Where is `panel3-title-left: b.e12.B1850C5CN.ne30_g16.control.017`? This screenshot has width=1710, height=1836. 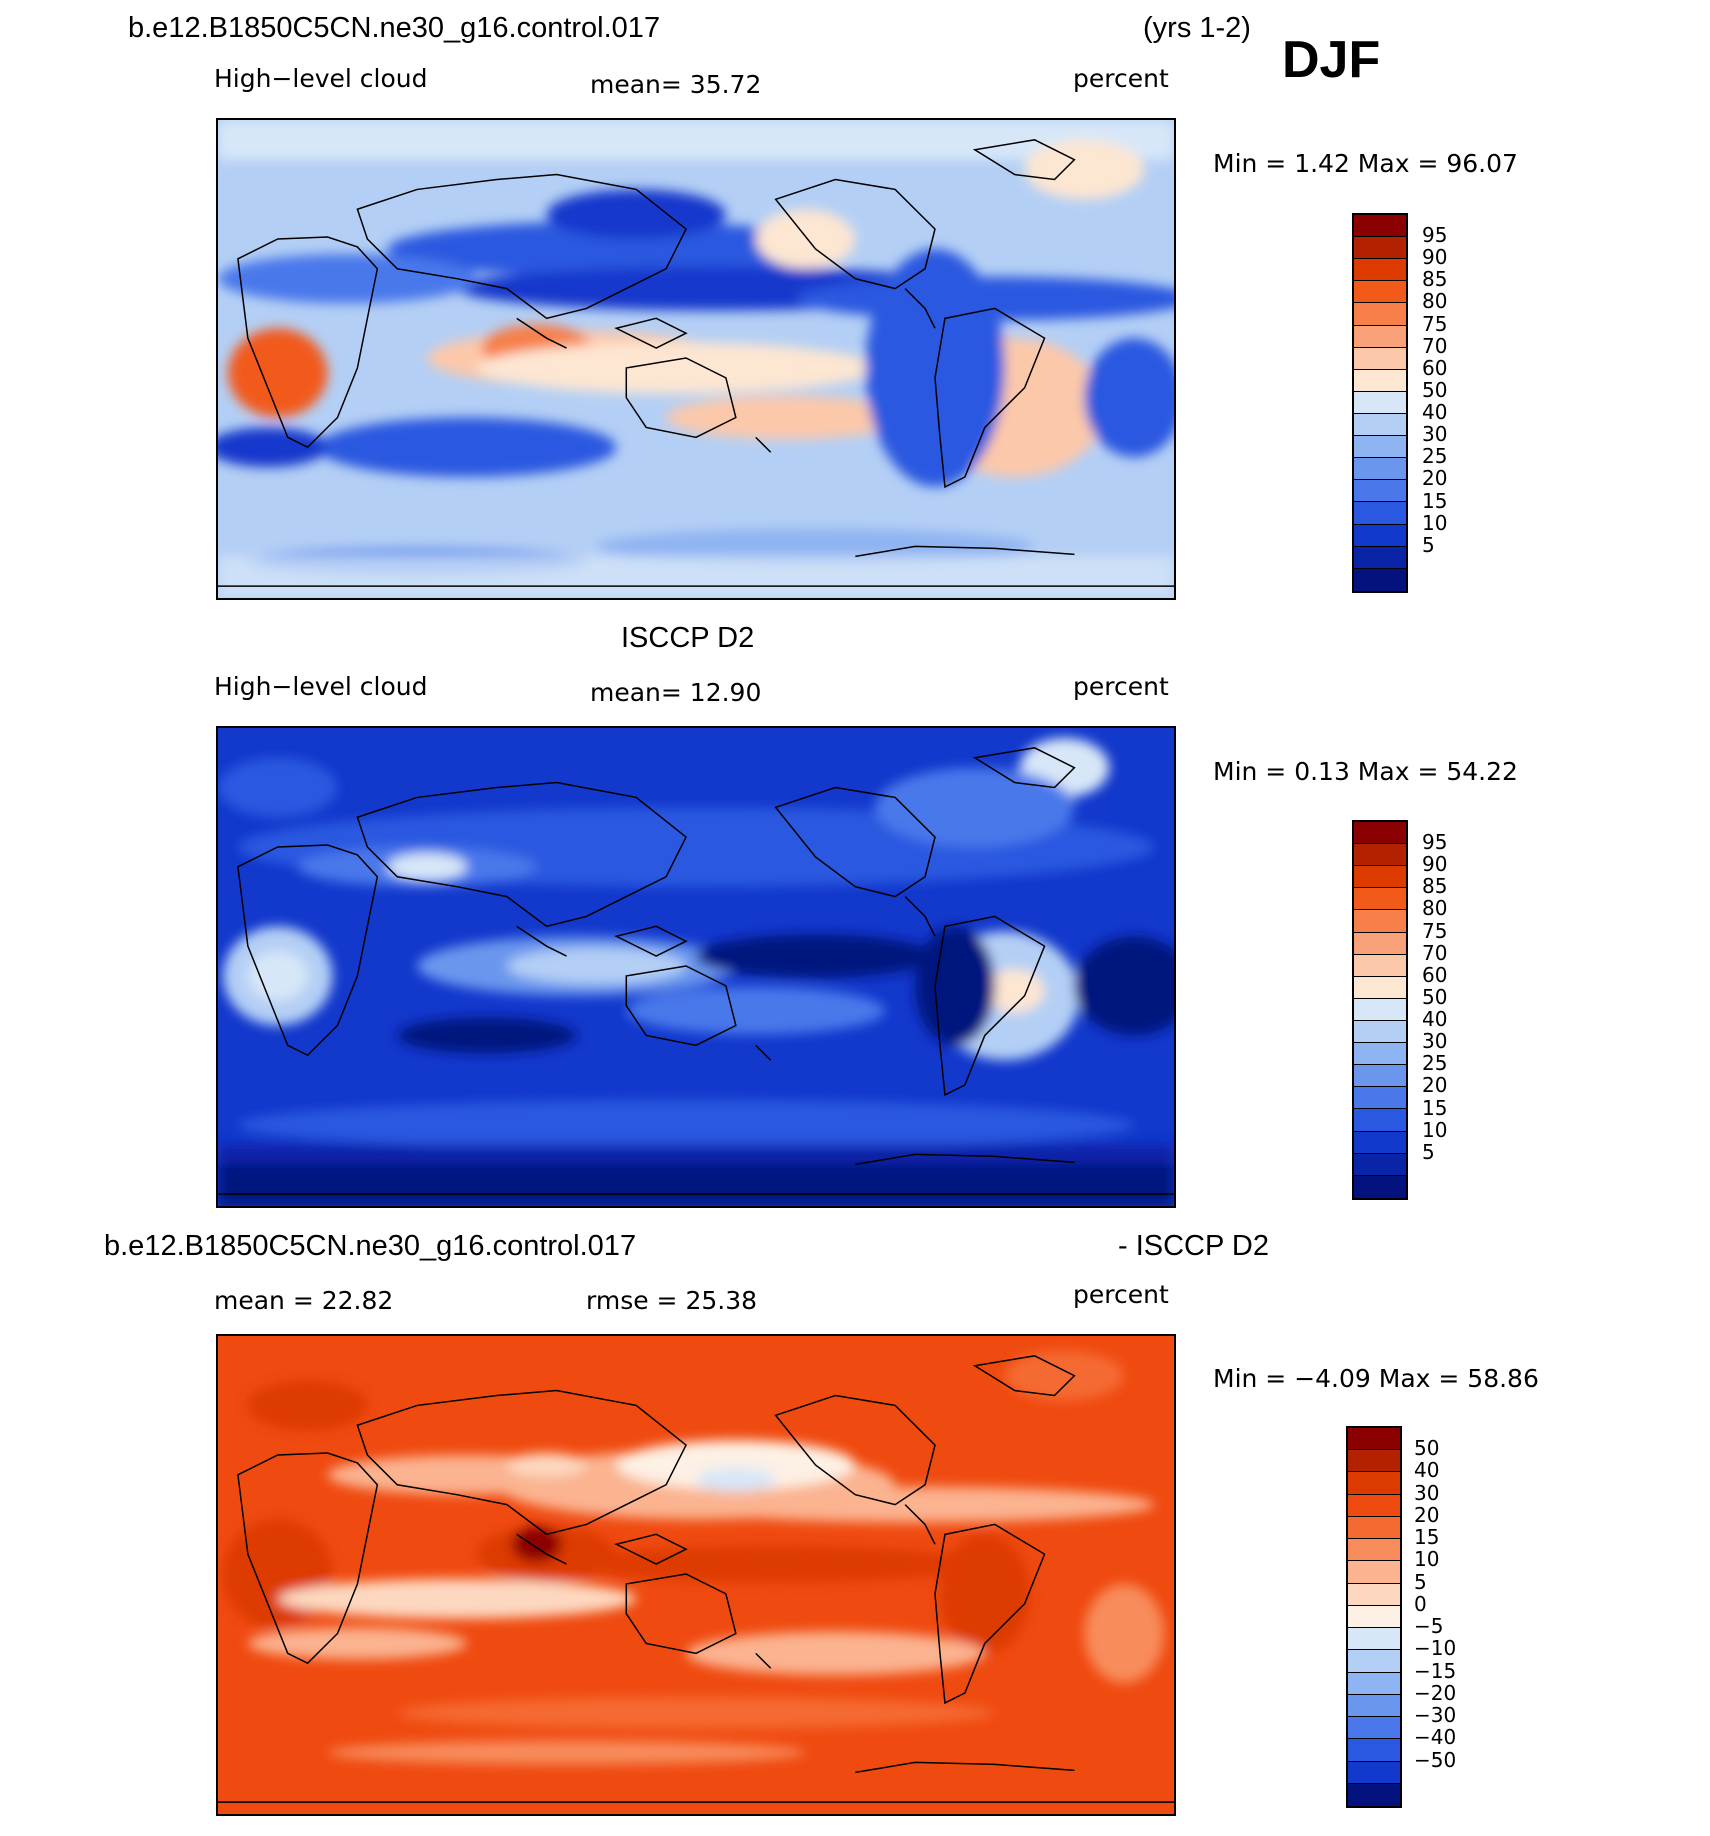
panel3-title-left: b.e12.B1850C5CN.ne30_g16.control.017 is located at coordinates (370, 1246).